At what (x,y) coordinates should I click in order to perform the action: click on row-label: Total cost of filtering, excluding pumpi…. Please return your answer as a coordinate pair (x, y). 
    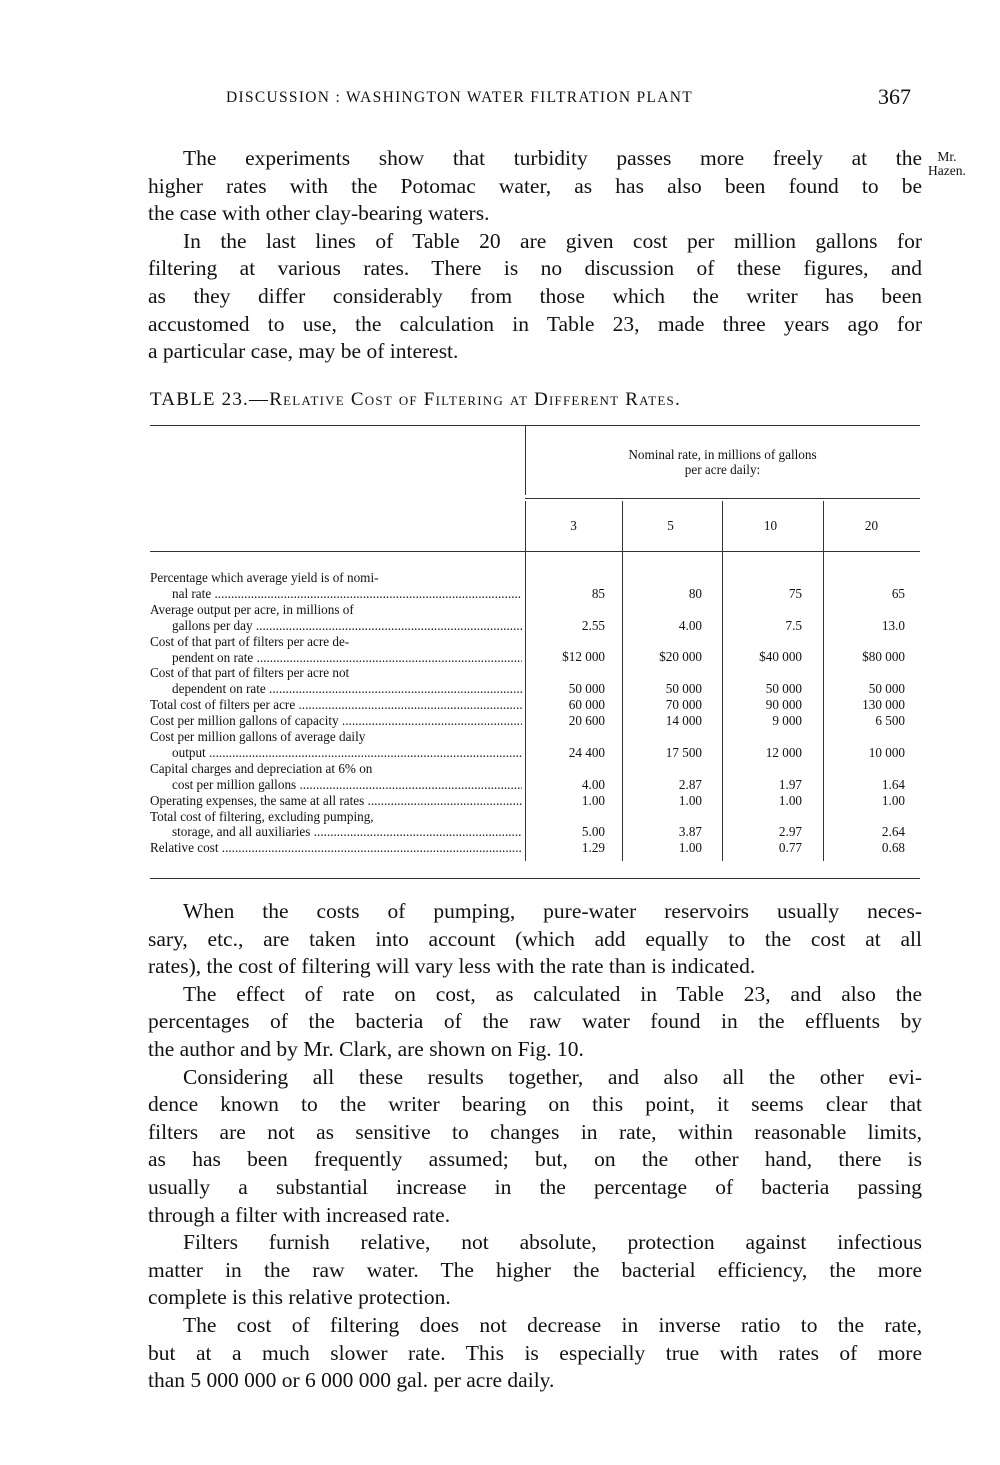
    Looking at the image, I should click on (336, 825).